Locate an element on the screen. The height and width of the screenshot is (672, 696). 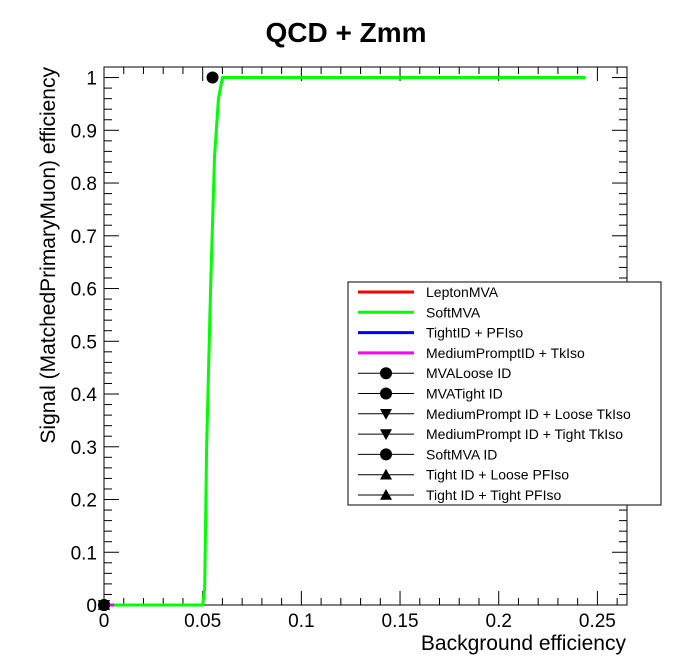
legend-label: TightID + PFIso is located at coordinates (474, 333).